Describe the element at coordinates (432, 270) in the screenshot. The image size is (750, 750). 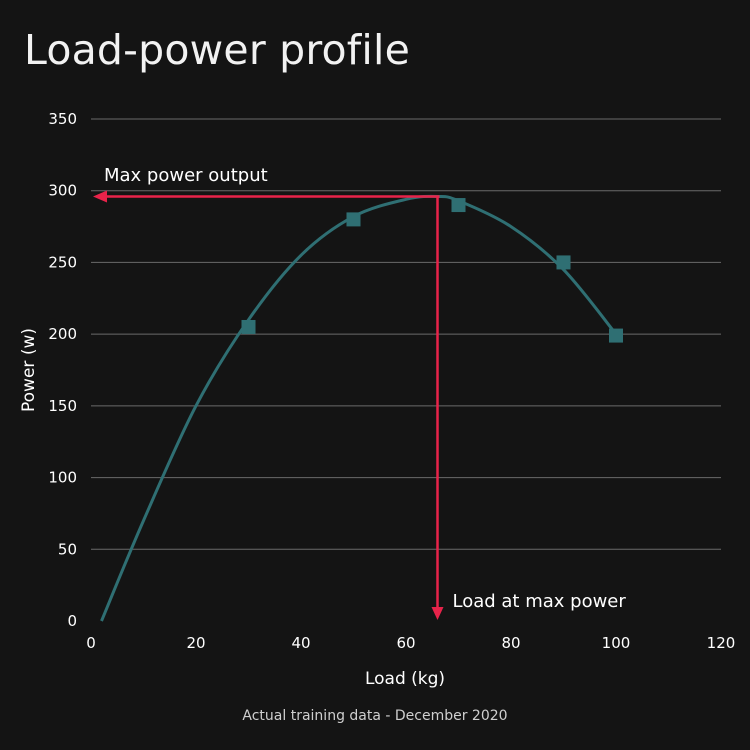
I see `data-points` at that location.